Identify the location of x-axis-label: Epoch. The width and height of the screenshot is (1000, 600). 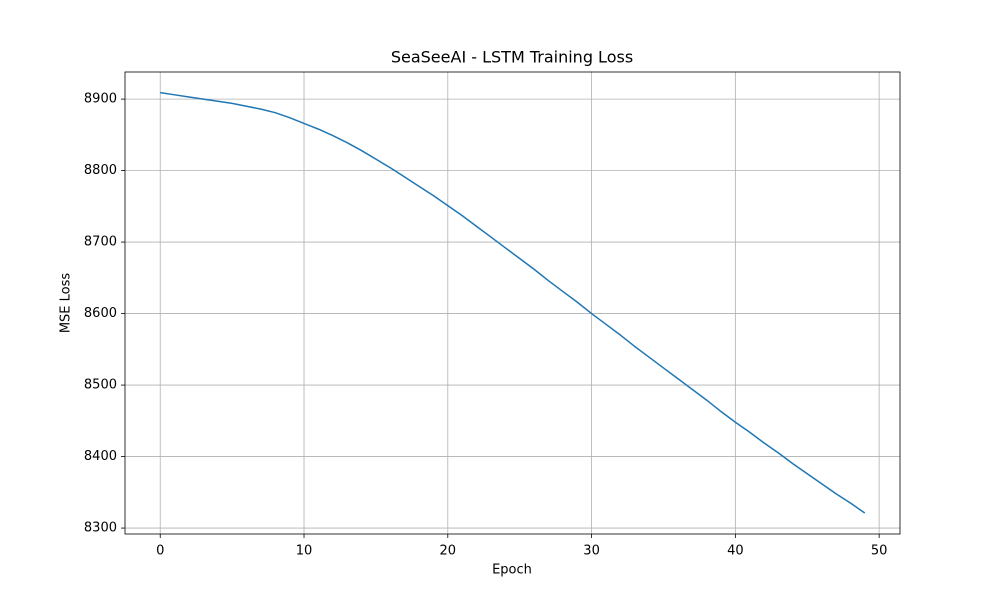
(512, 570).